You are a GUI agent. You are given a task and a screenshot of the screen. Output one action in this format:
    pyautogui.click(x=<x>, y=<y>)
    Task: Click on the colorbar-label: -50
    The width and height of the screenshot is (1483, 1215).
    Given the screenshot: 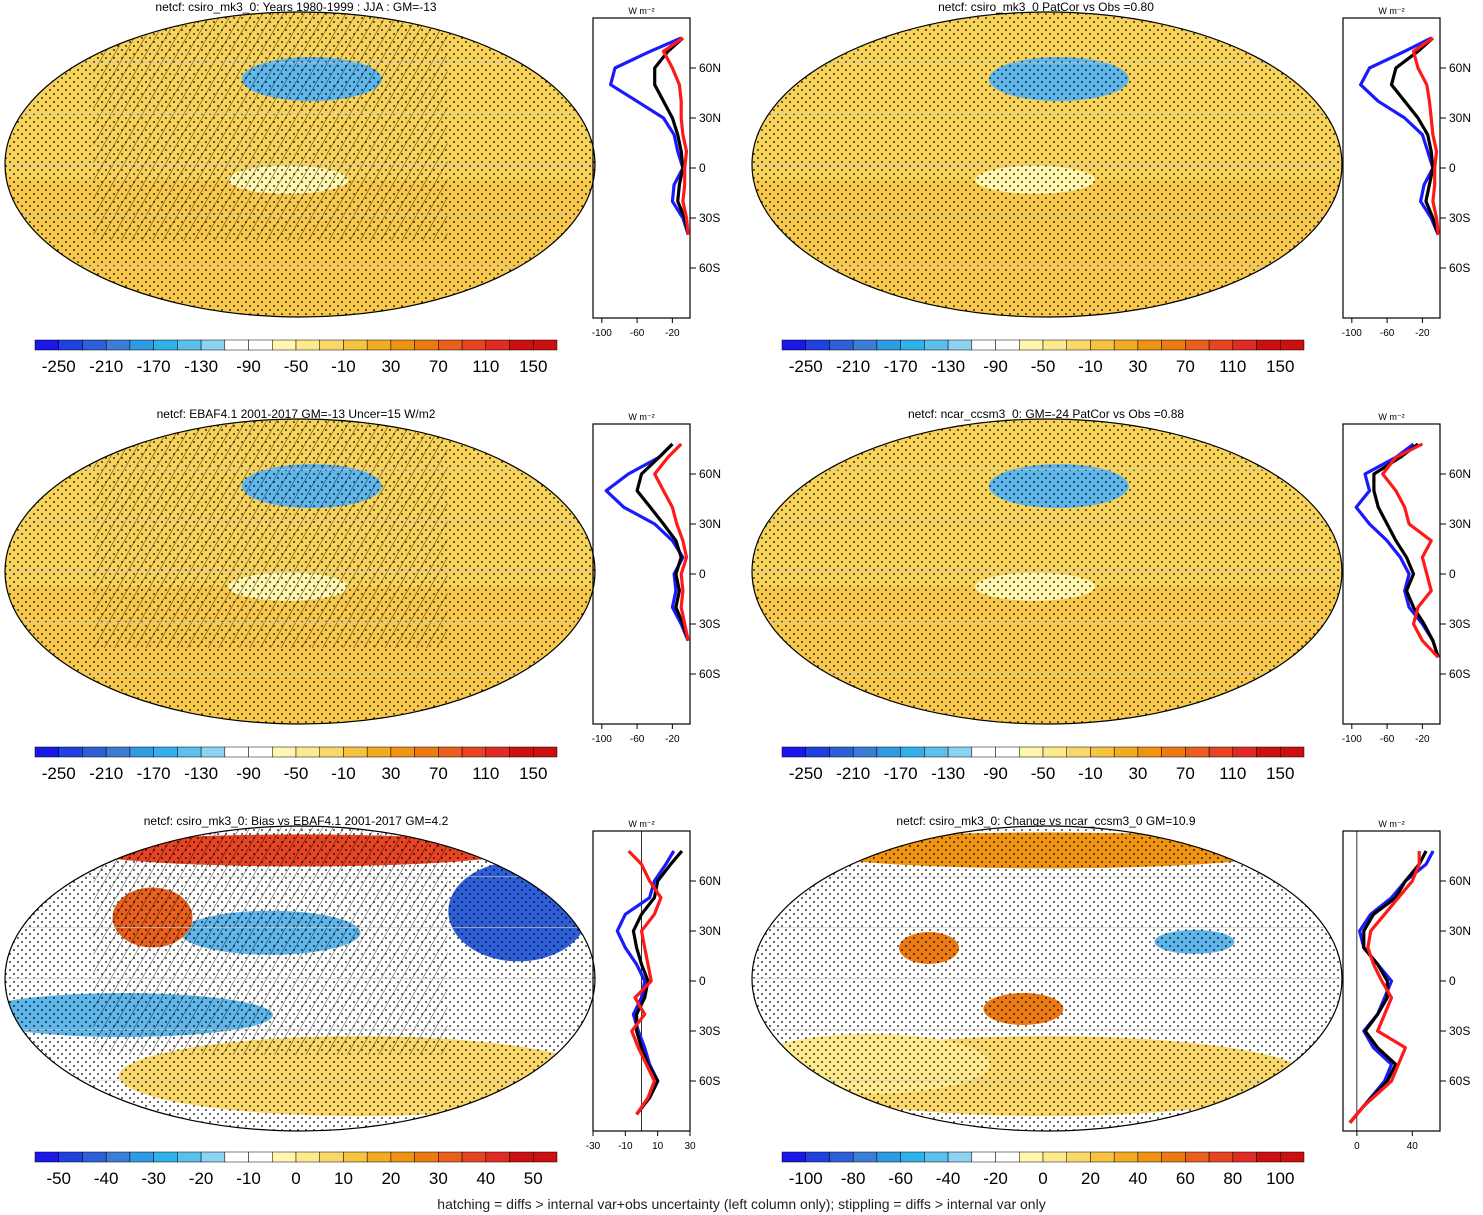 What is the action you would take?
    pyautogui.click(x=58, y=1178)
    